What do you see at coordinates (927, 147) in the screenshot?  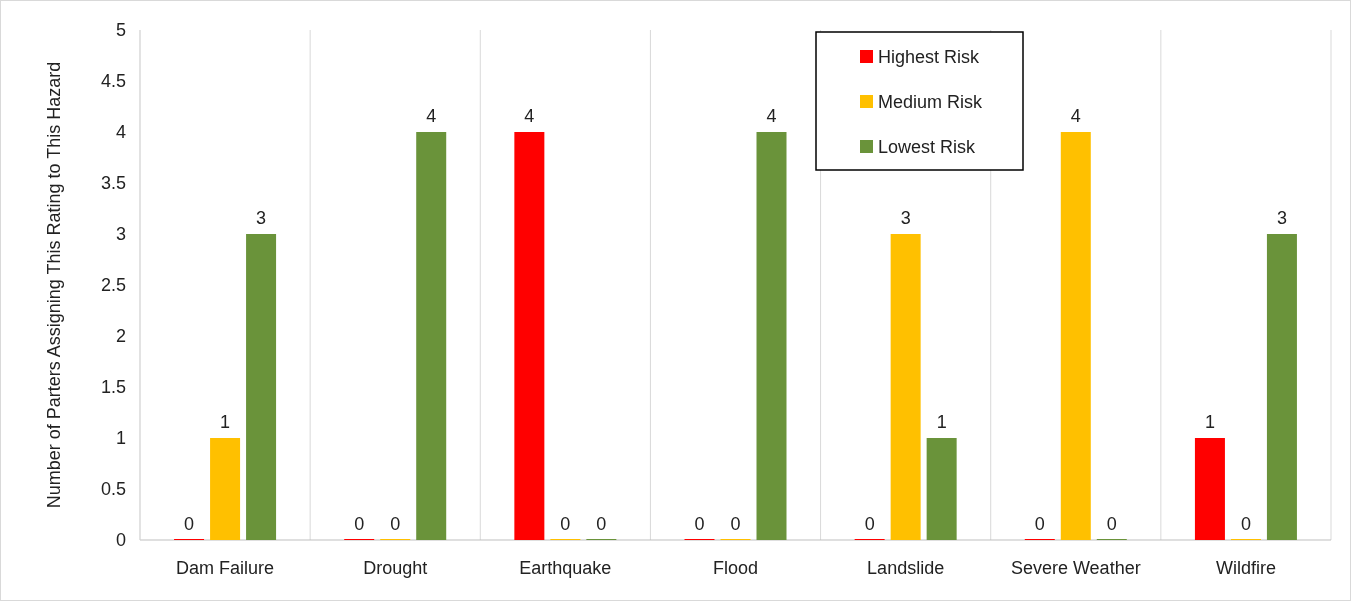 I see `legend-label: Lowest Risk` at bounding box center [927, 147].